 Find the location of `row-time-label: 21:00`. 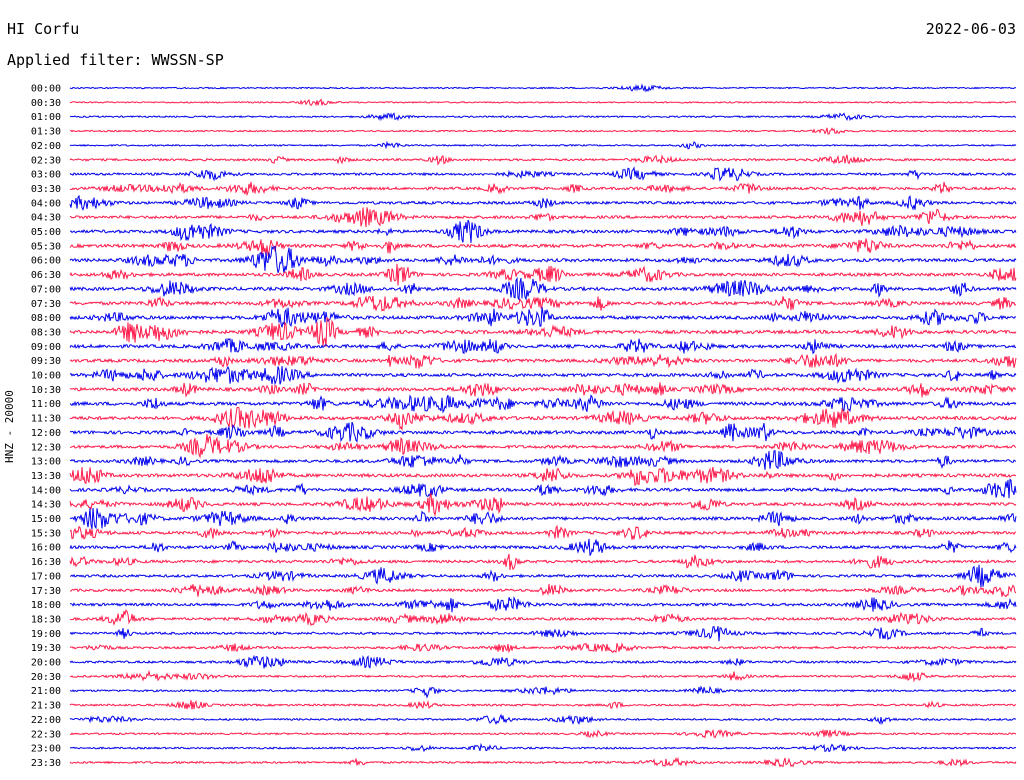

row-time-label: 21:00 is located at coordinates (46, 691).